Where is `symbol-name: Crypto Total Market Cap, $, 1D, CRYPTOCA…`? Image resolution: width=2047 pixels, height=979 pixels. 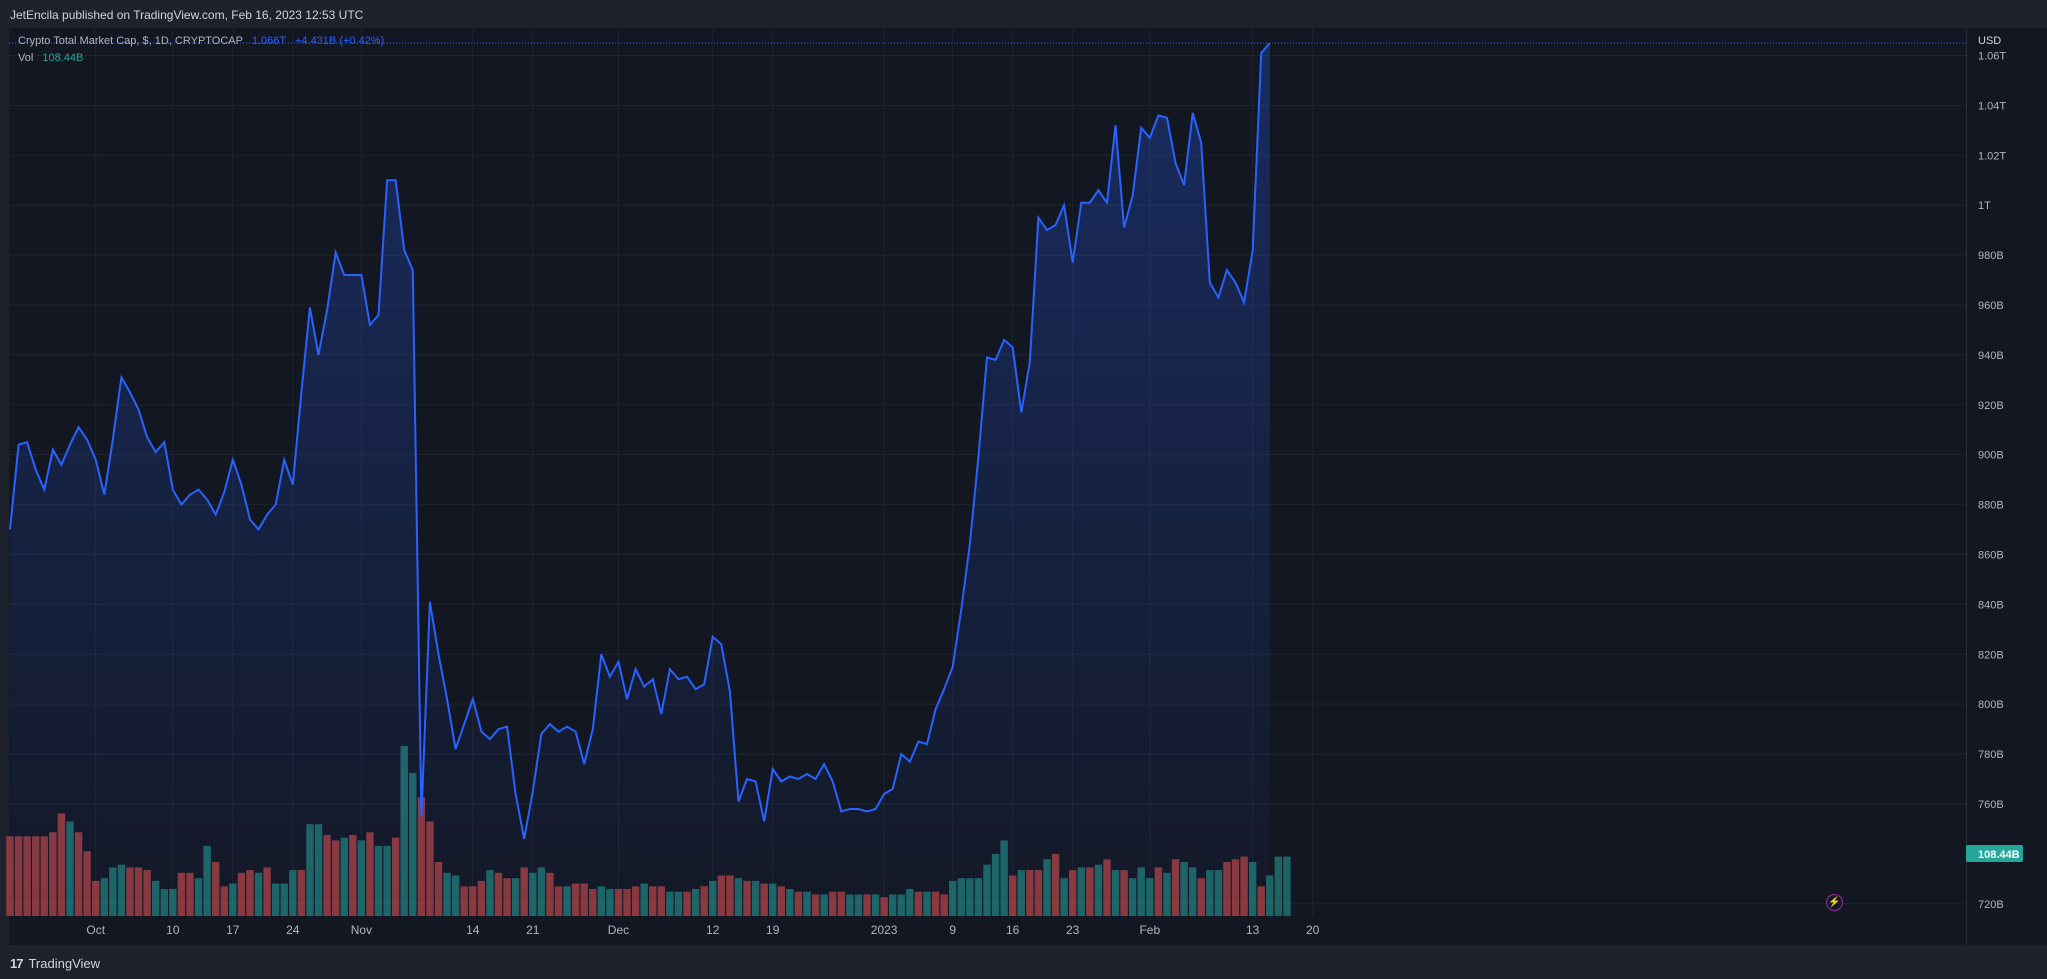 symbol-name: Crypto Total Market Cap, $, 1D, CRYPTOCA… is located at coordinates (130, 41).